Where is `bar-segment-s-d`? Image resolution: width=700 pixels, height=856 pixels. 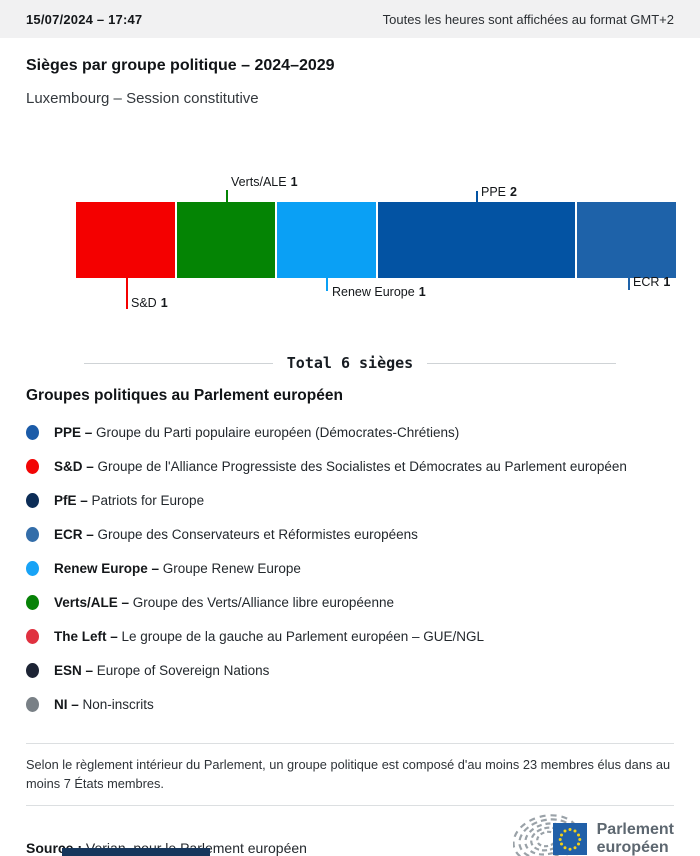
bar-segment-s-d is located at coordinates (125, 240).